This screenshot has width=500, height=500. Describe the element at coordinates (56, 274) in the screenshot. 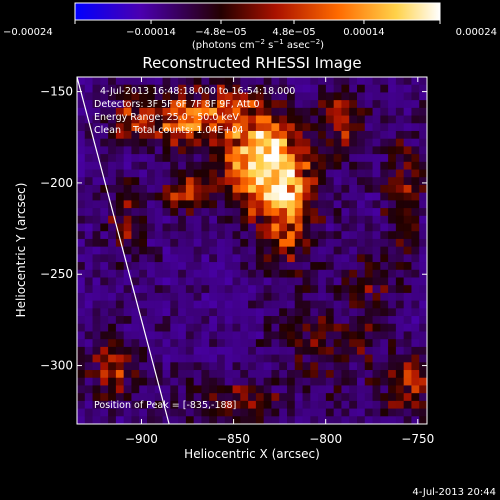

I see `y-tick-label: −250` at that location.